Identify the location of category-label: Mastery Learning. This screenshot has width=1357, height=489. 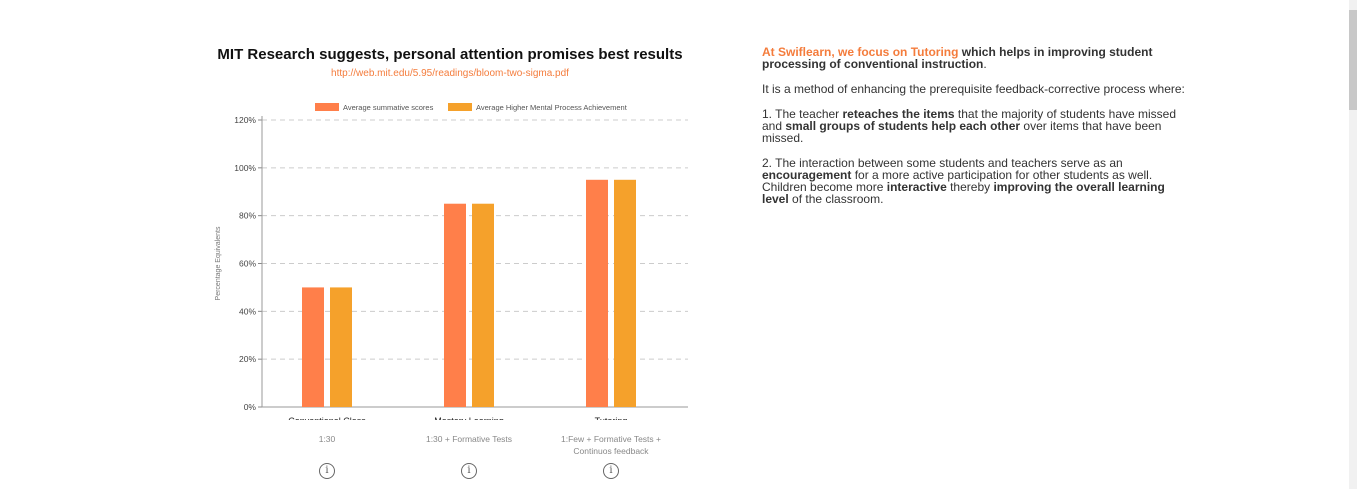
(469, 418).